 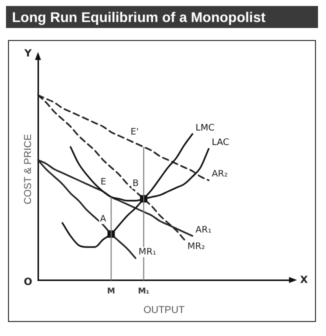 I want to click on y-axis-title: COST & PRICE, so click(x=28, y=169).